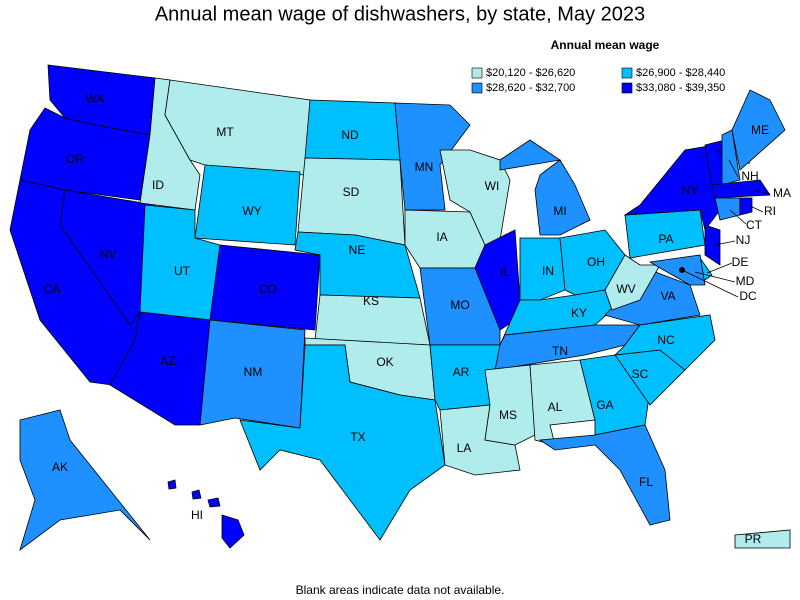  Describe the element at coordinates (182, 271) in the screenshot. I see `state-label: UT` at that location.